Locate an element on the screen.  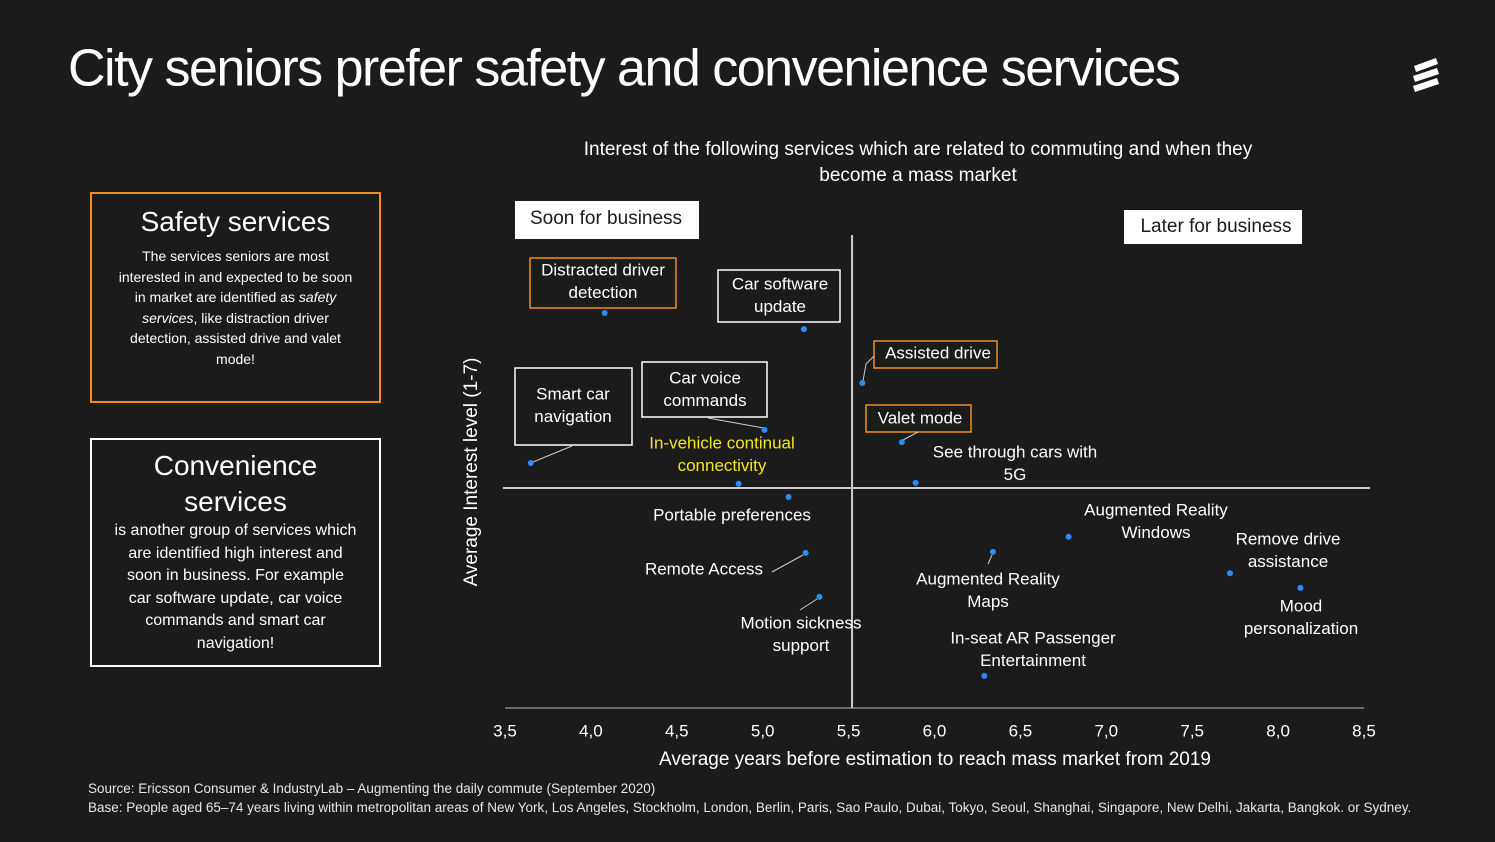
x-tick-label: 6,5 is located at coordinates (1021, 730).